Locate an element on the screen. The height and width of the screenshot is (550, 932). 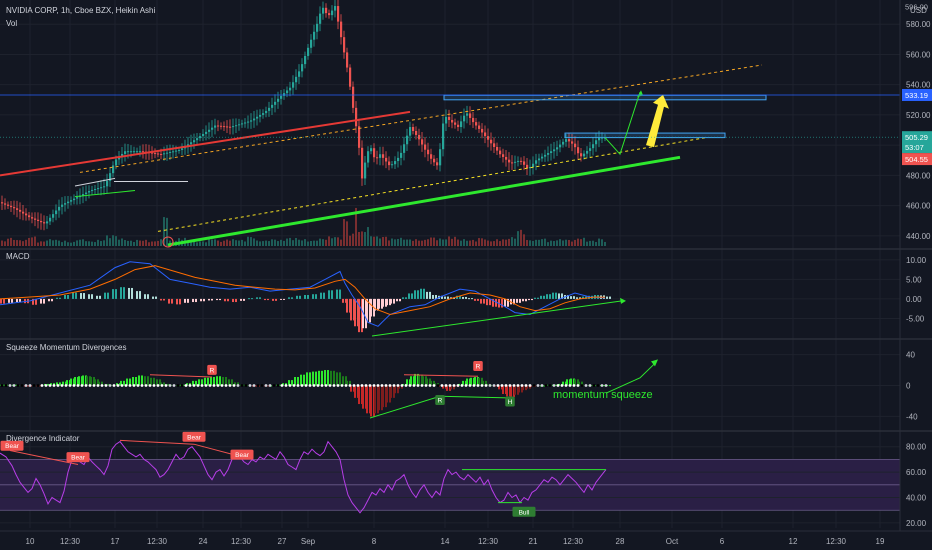
rsi-badge is located at coordinates (194, 436).